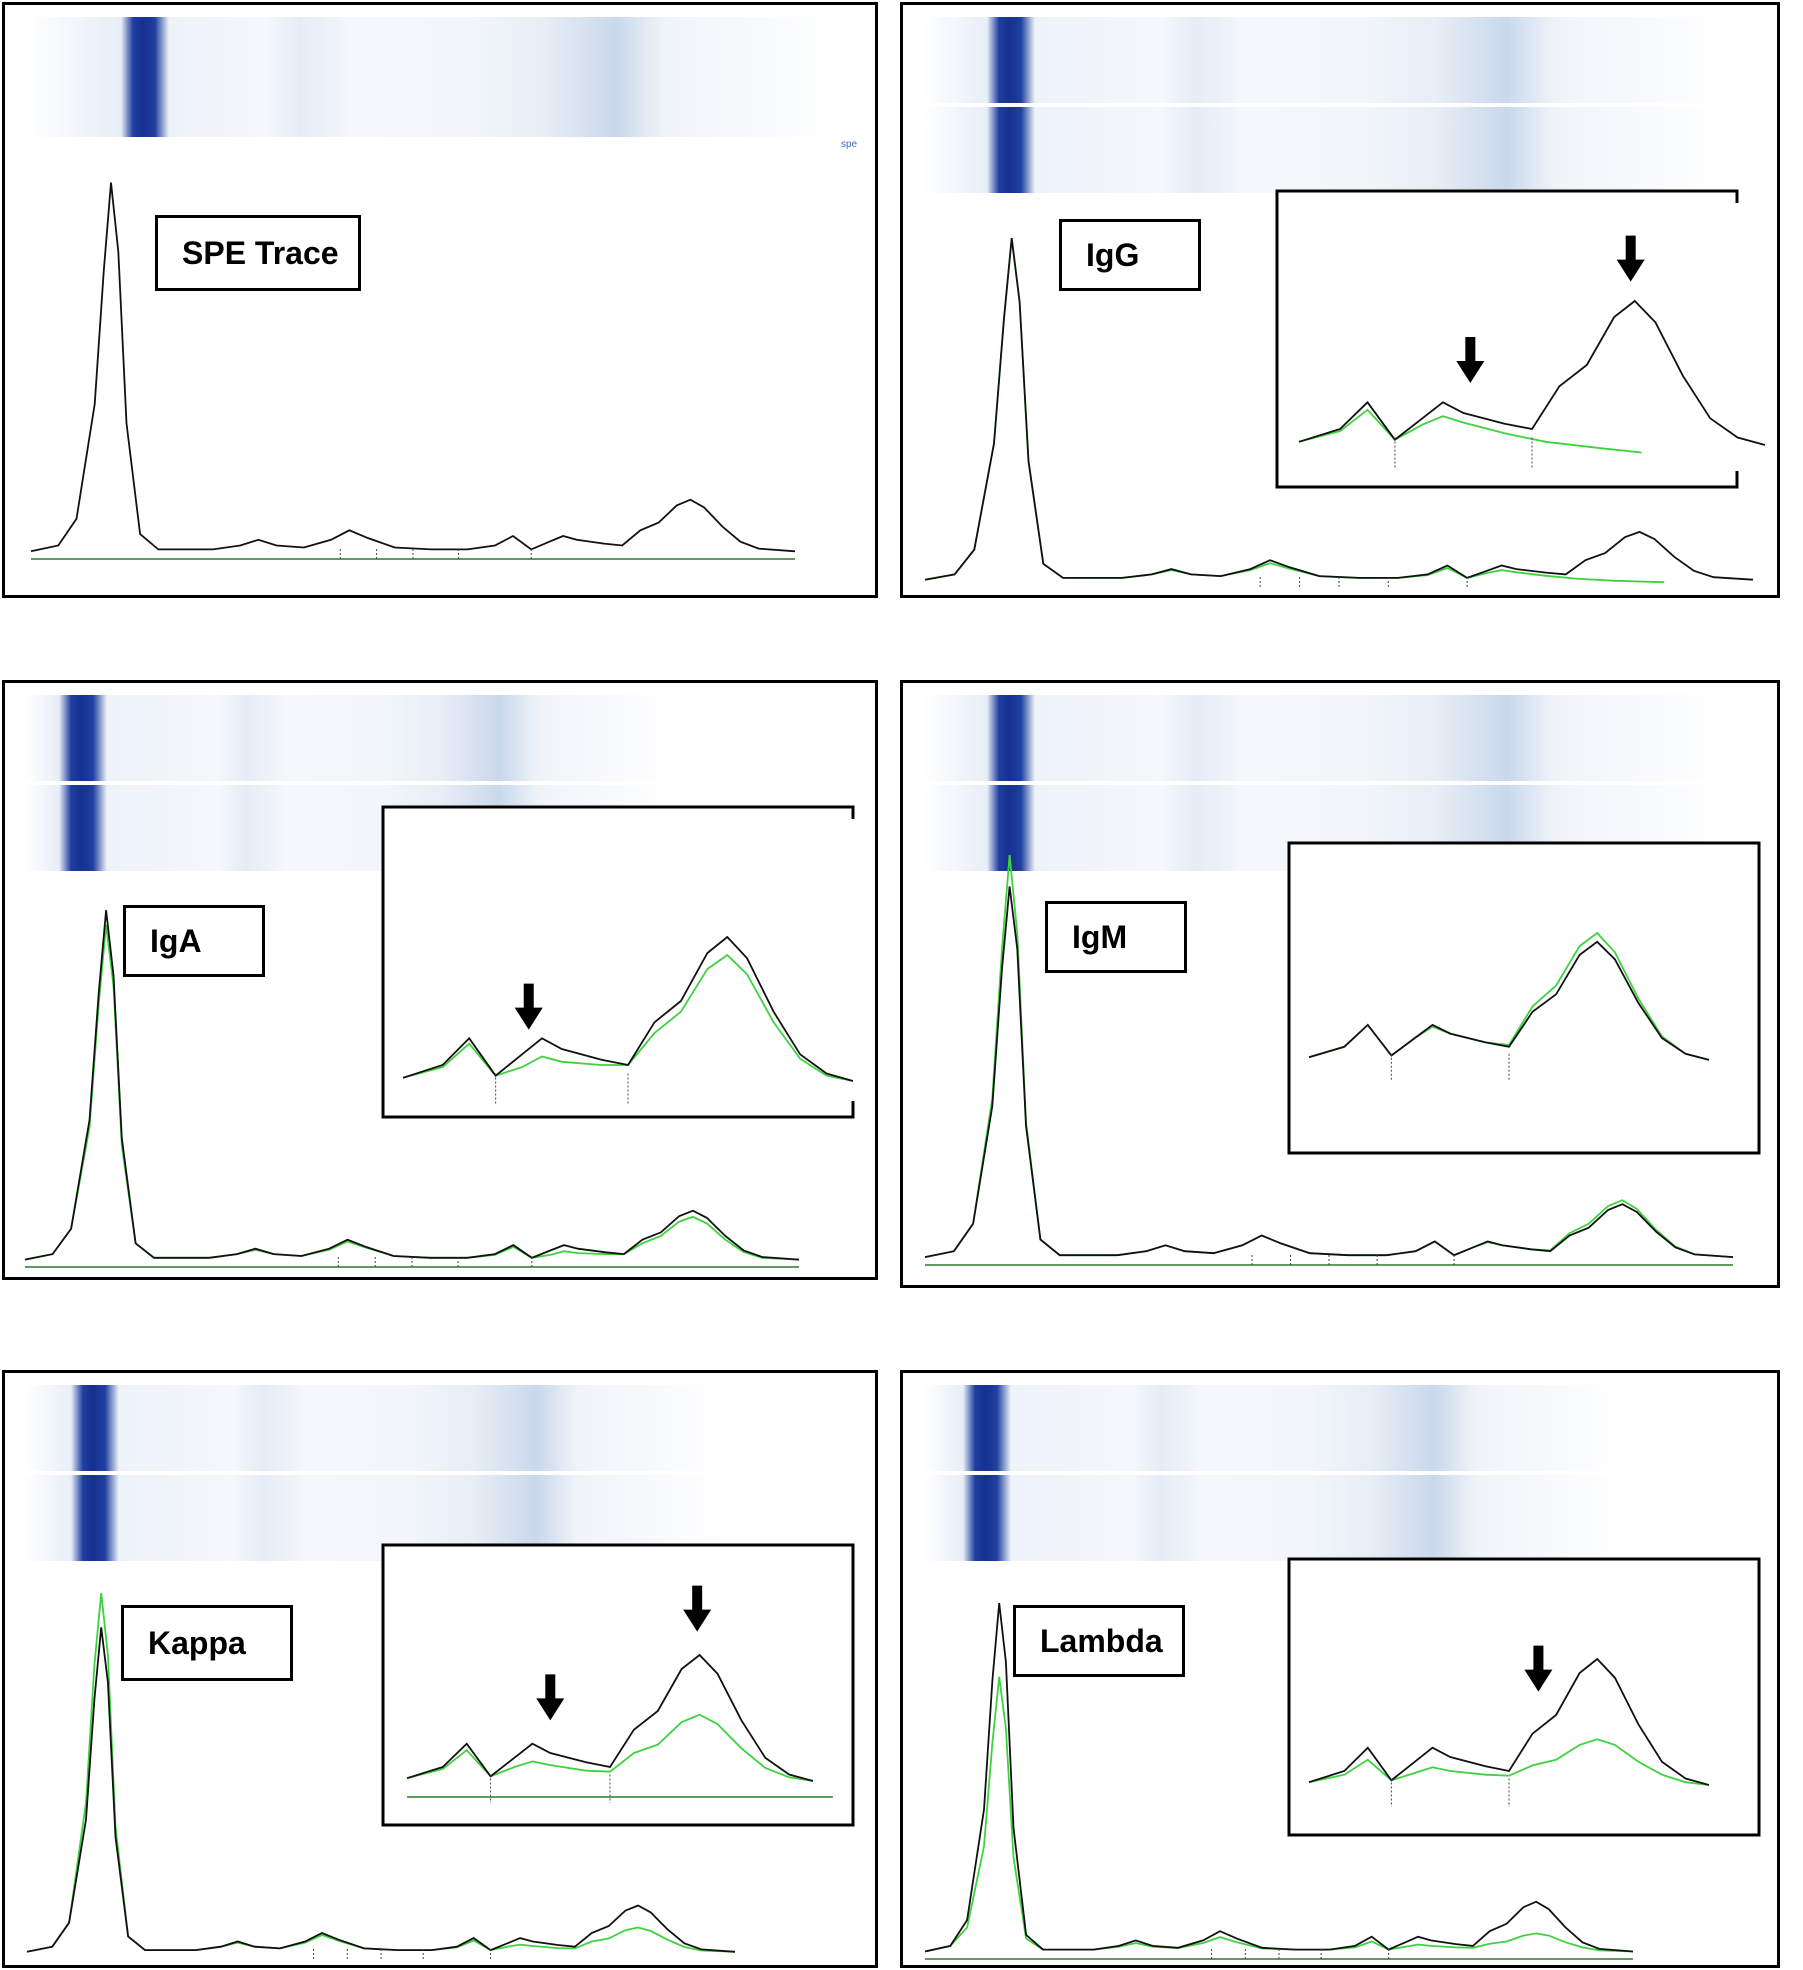 Image resolution: width=1803 pixels, height=1970 pixels. Describe the element at coordinates (849, 144) in the screenshot. I see `strip-tag: spe` at that location.